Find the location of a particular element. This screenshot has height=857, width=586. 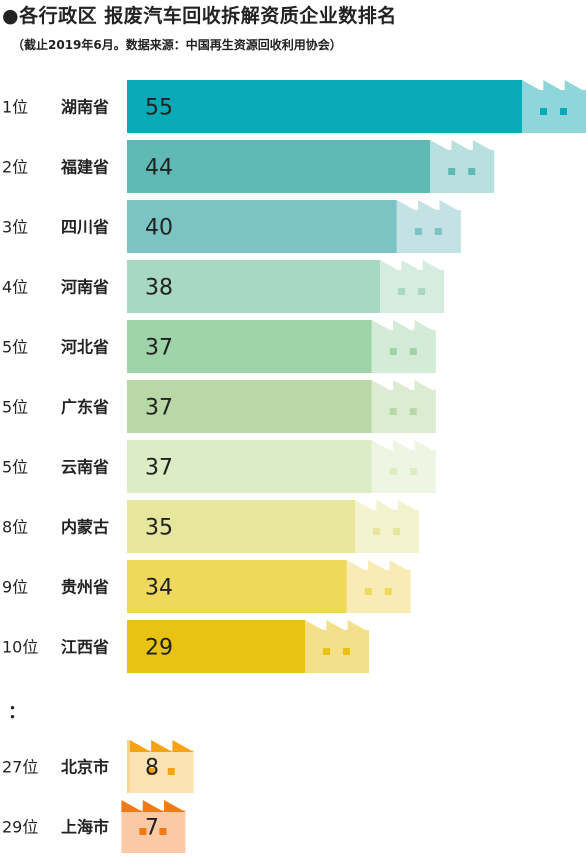

value-label: 38 is located at coordinates (159, 288).